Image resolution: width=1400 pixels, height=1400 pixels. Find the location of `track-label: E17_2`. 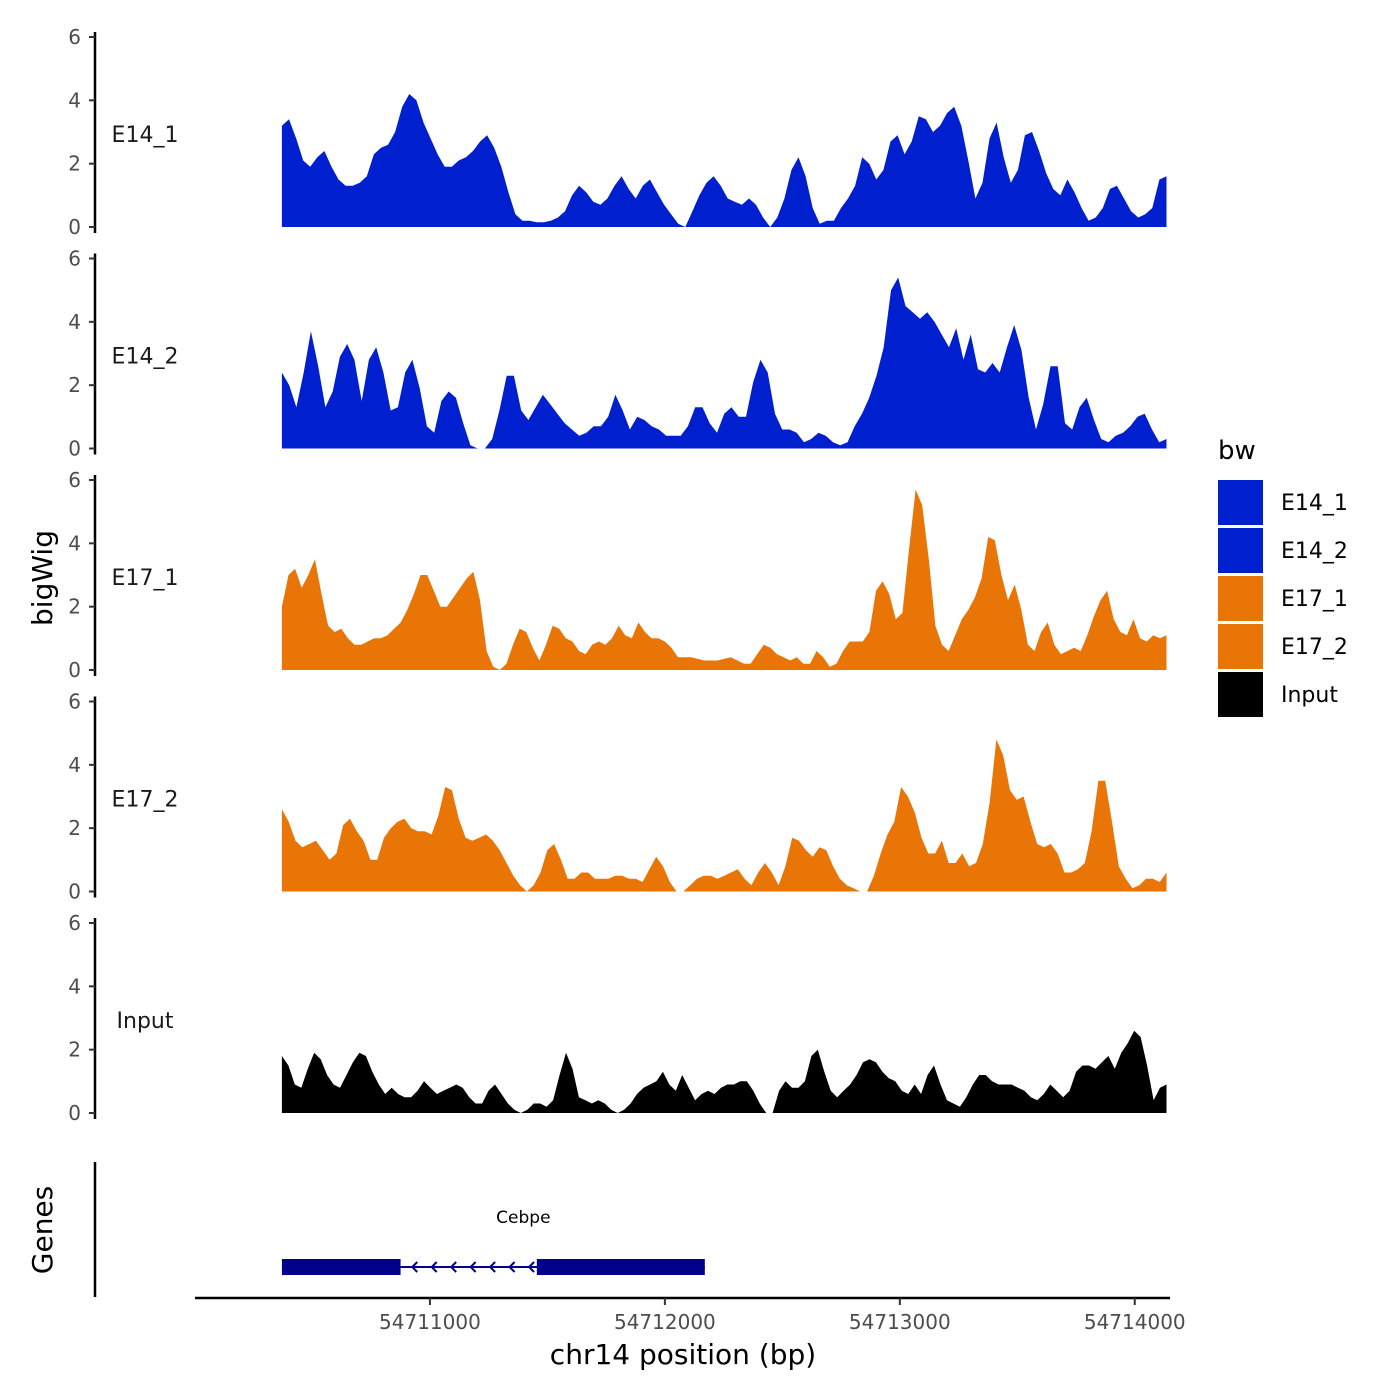

track-label: E17_2 is located at coordinates (145, 800).